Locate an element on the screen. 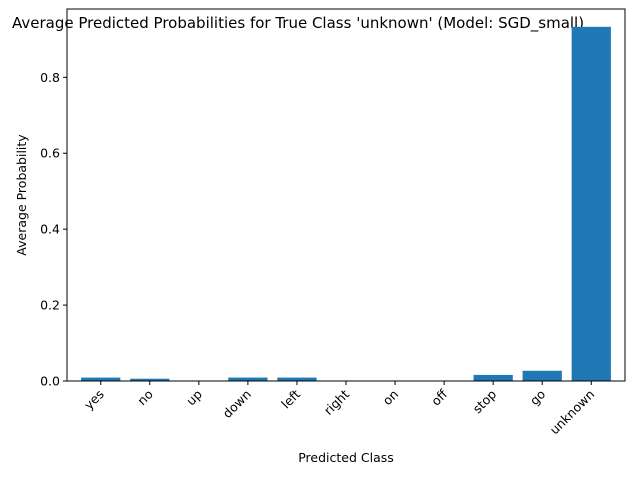 The image size is (640, 480). bar-go is located at coordinates (542, 375).